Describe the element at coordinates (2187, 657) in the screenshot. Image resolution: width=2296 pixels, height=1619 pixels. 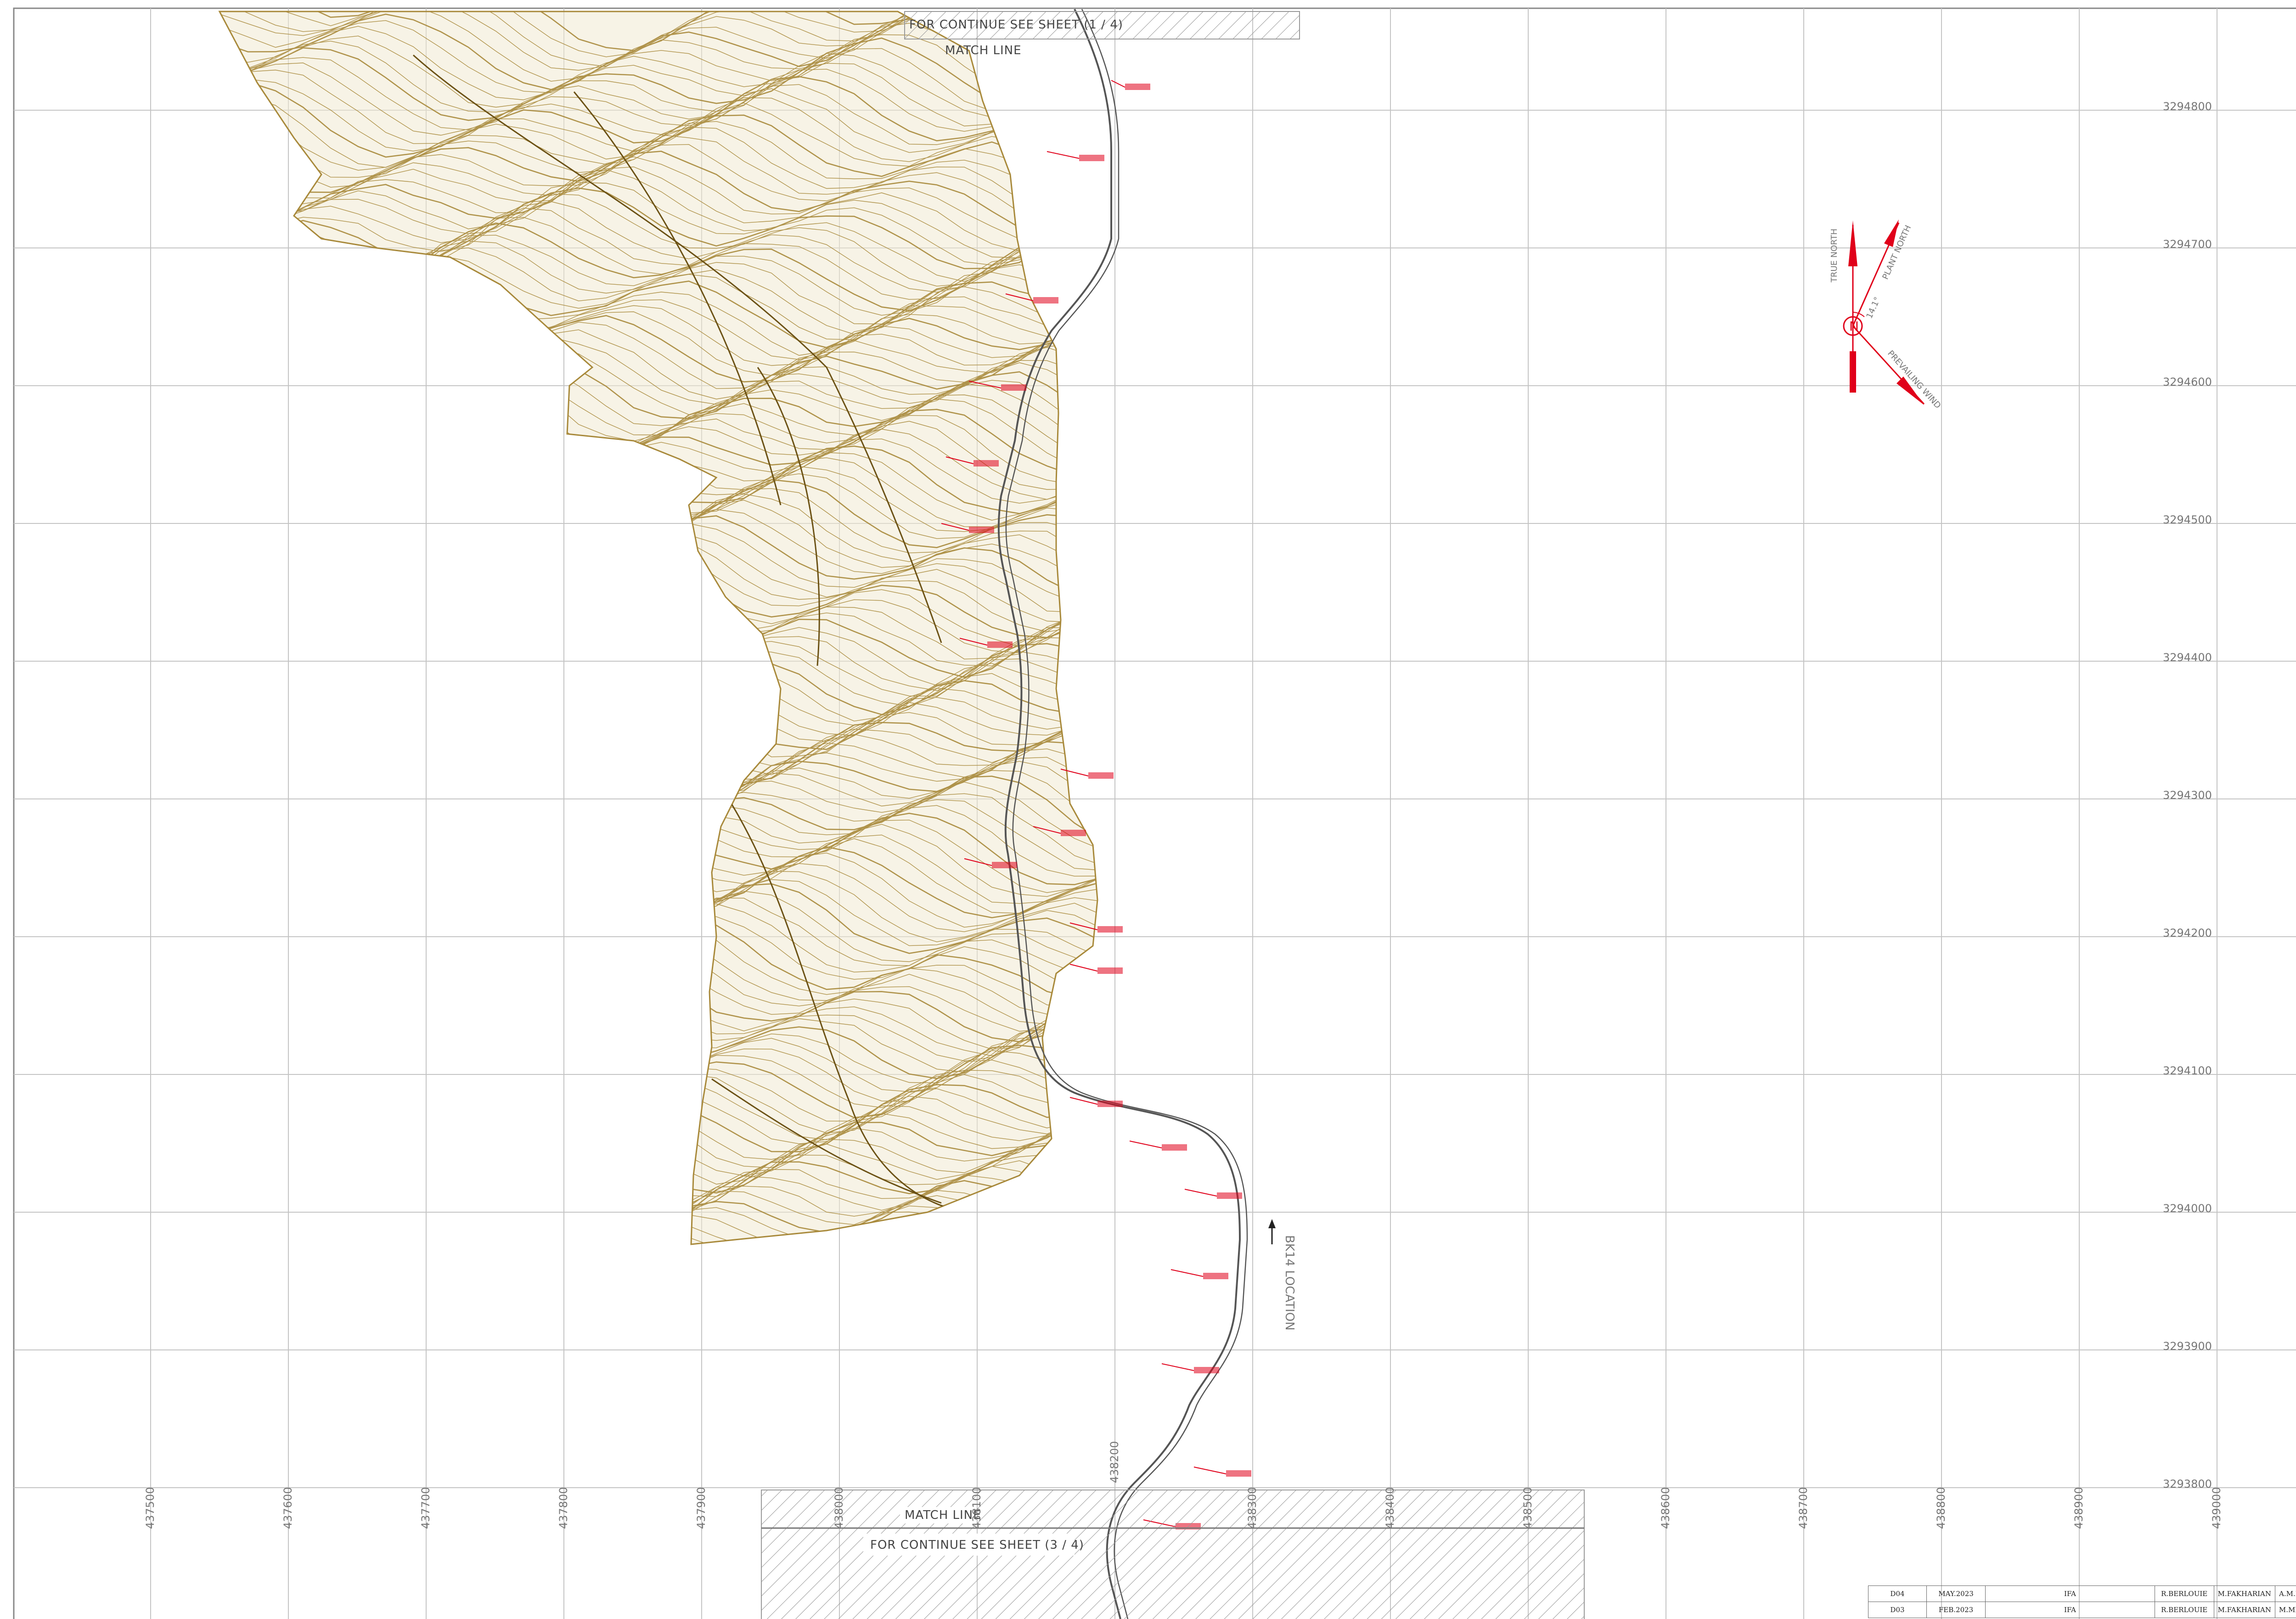
I see `northing-label: 3294400` at that location.